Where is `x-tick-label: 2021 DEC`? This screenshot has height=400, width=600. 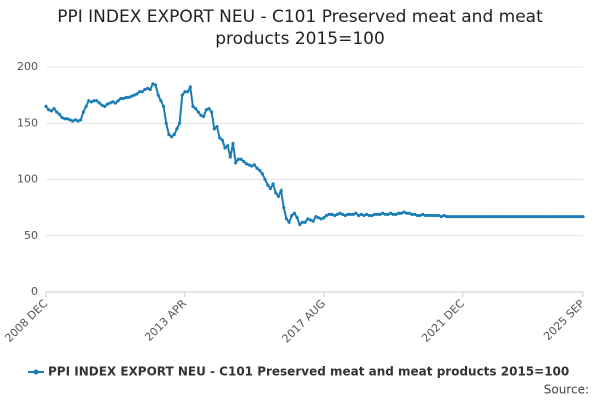
x-tick-label: 2021 DEC is located at coordinates (443, 321).